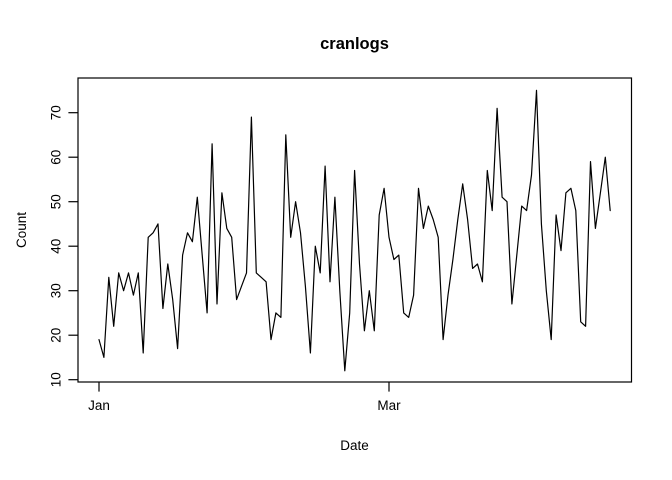 This screenshot has height=480, width=672. What do you see at coordinates (56, 201) in the screenshot?
I see `y-tick-label: 50` at bounding box center [56, 201].